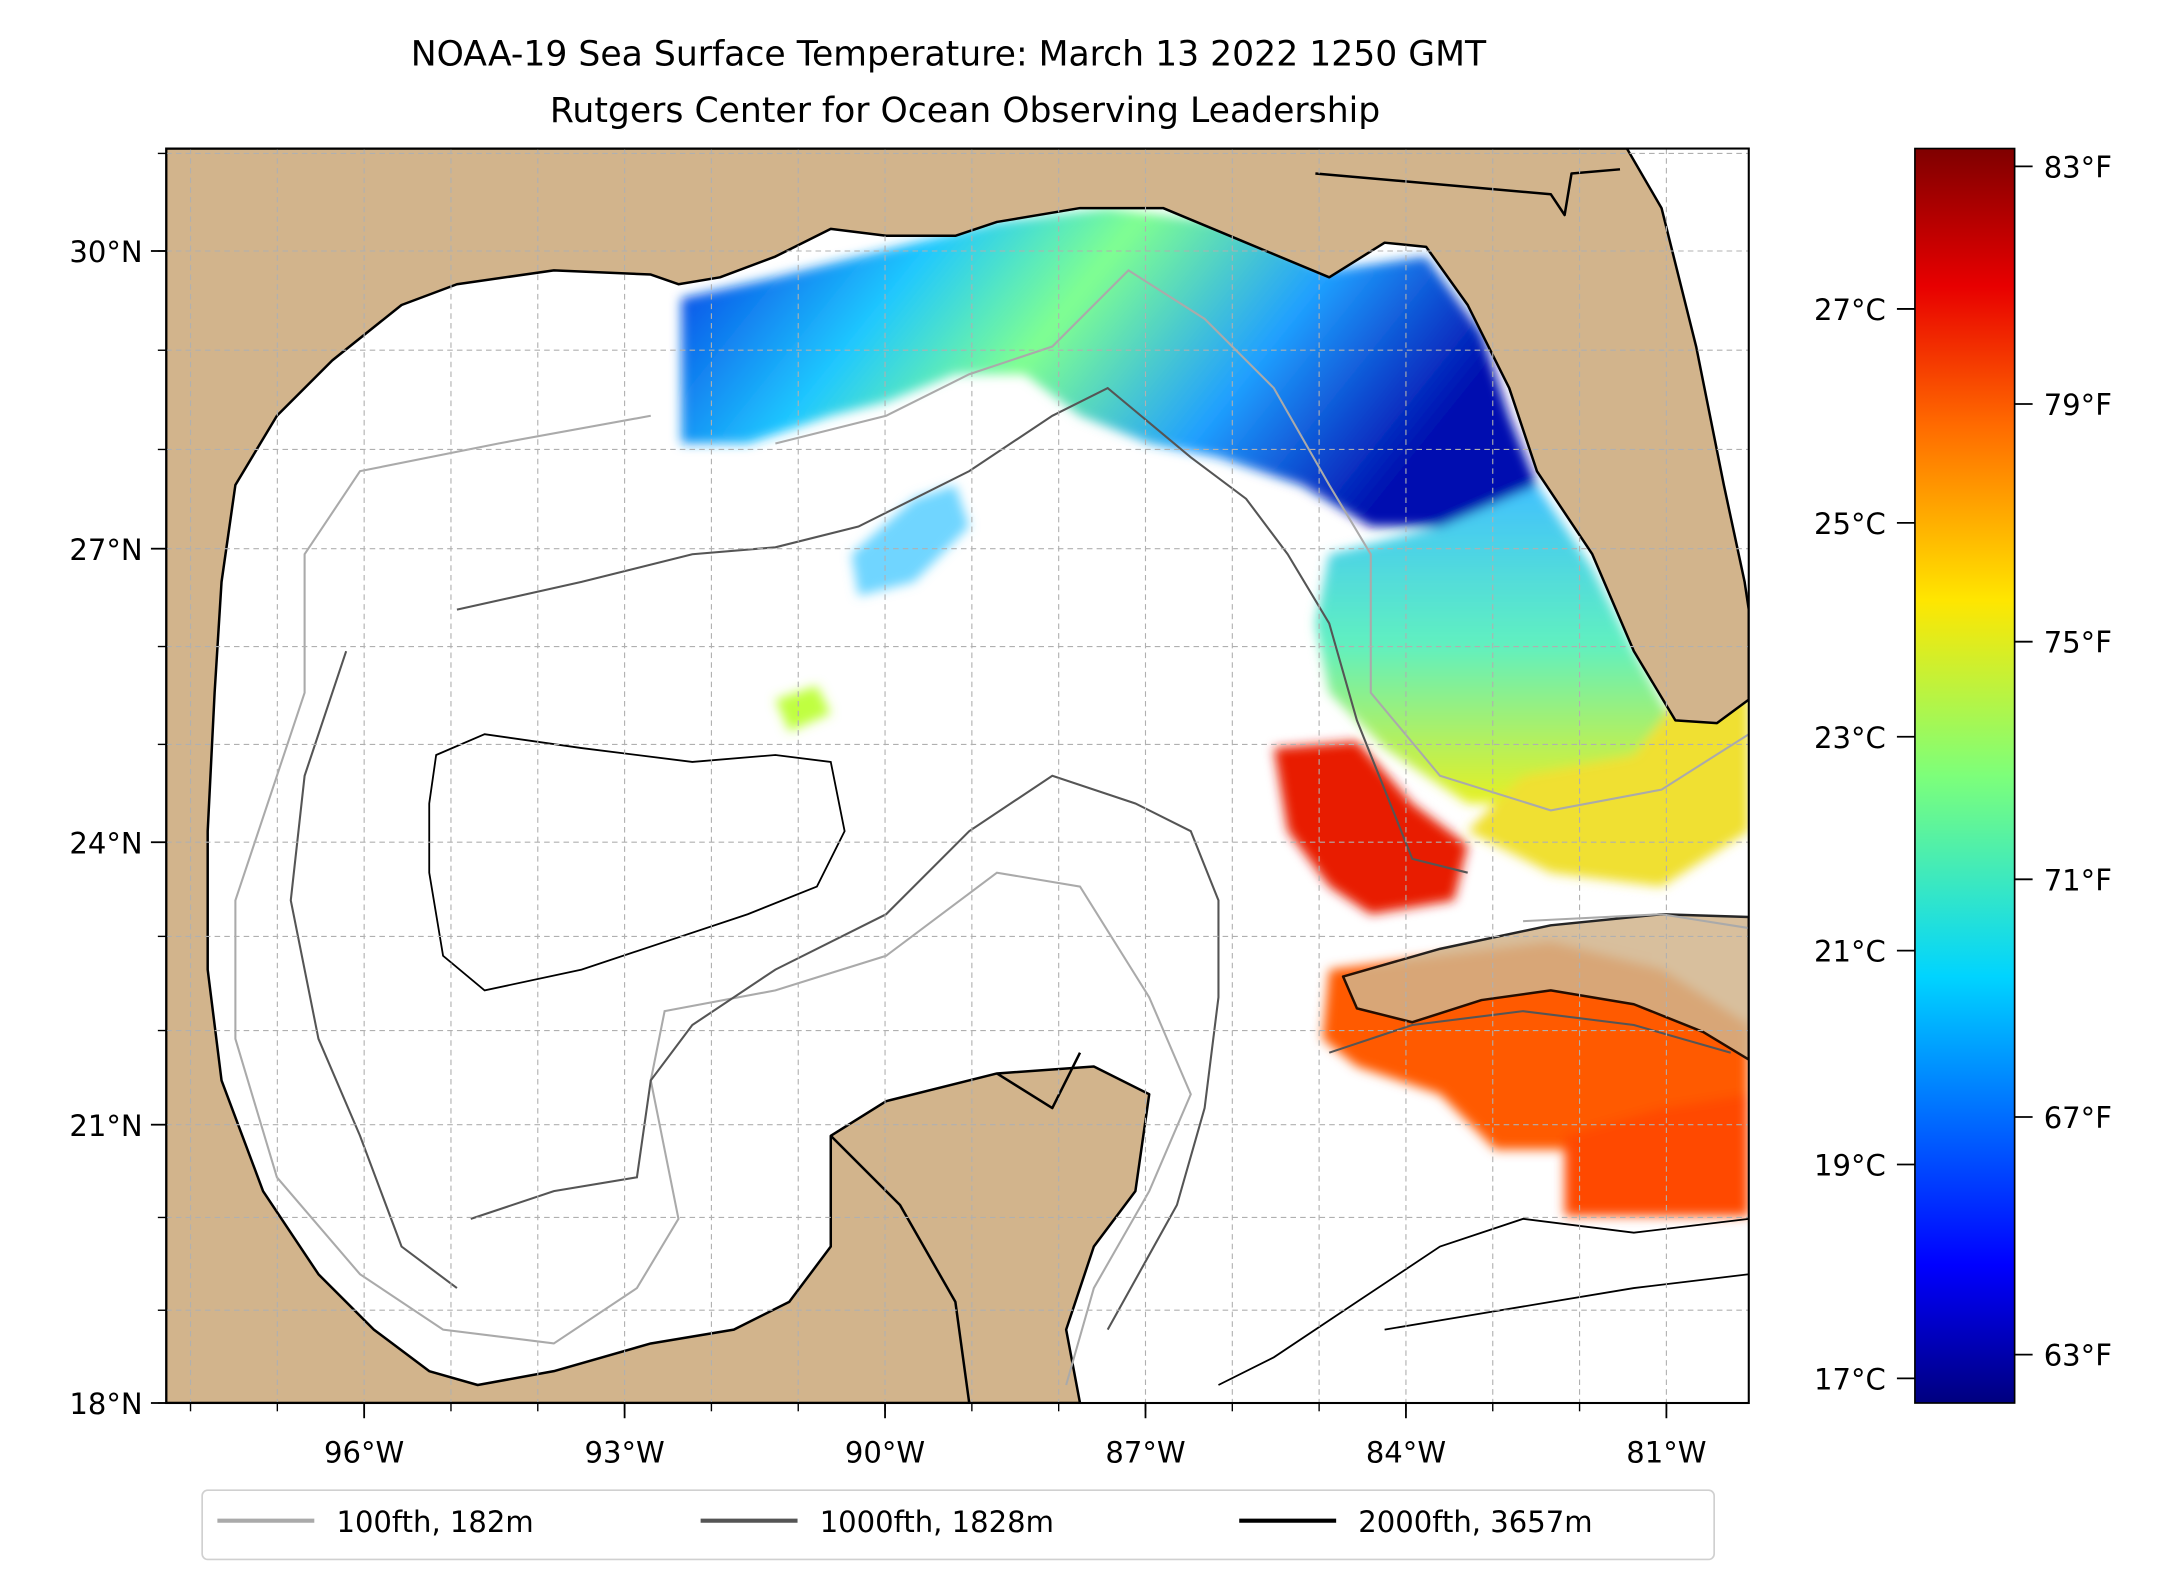 The width and height of the screenshot is (2160, 1582). Describe the element at coordinates (885, 1453) in the screenshot. I see `lon-tick-label: 90°W` at that location.